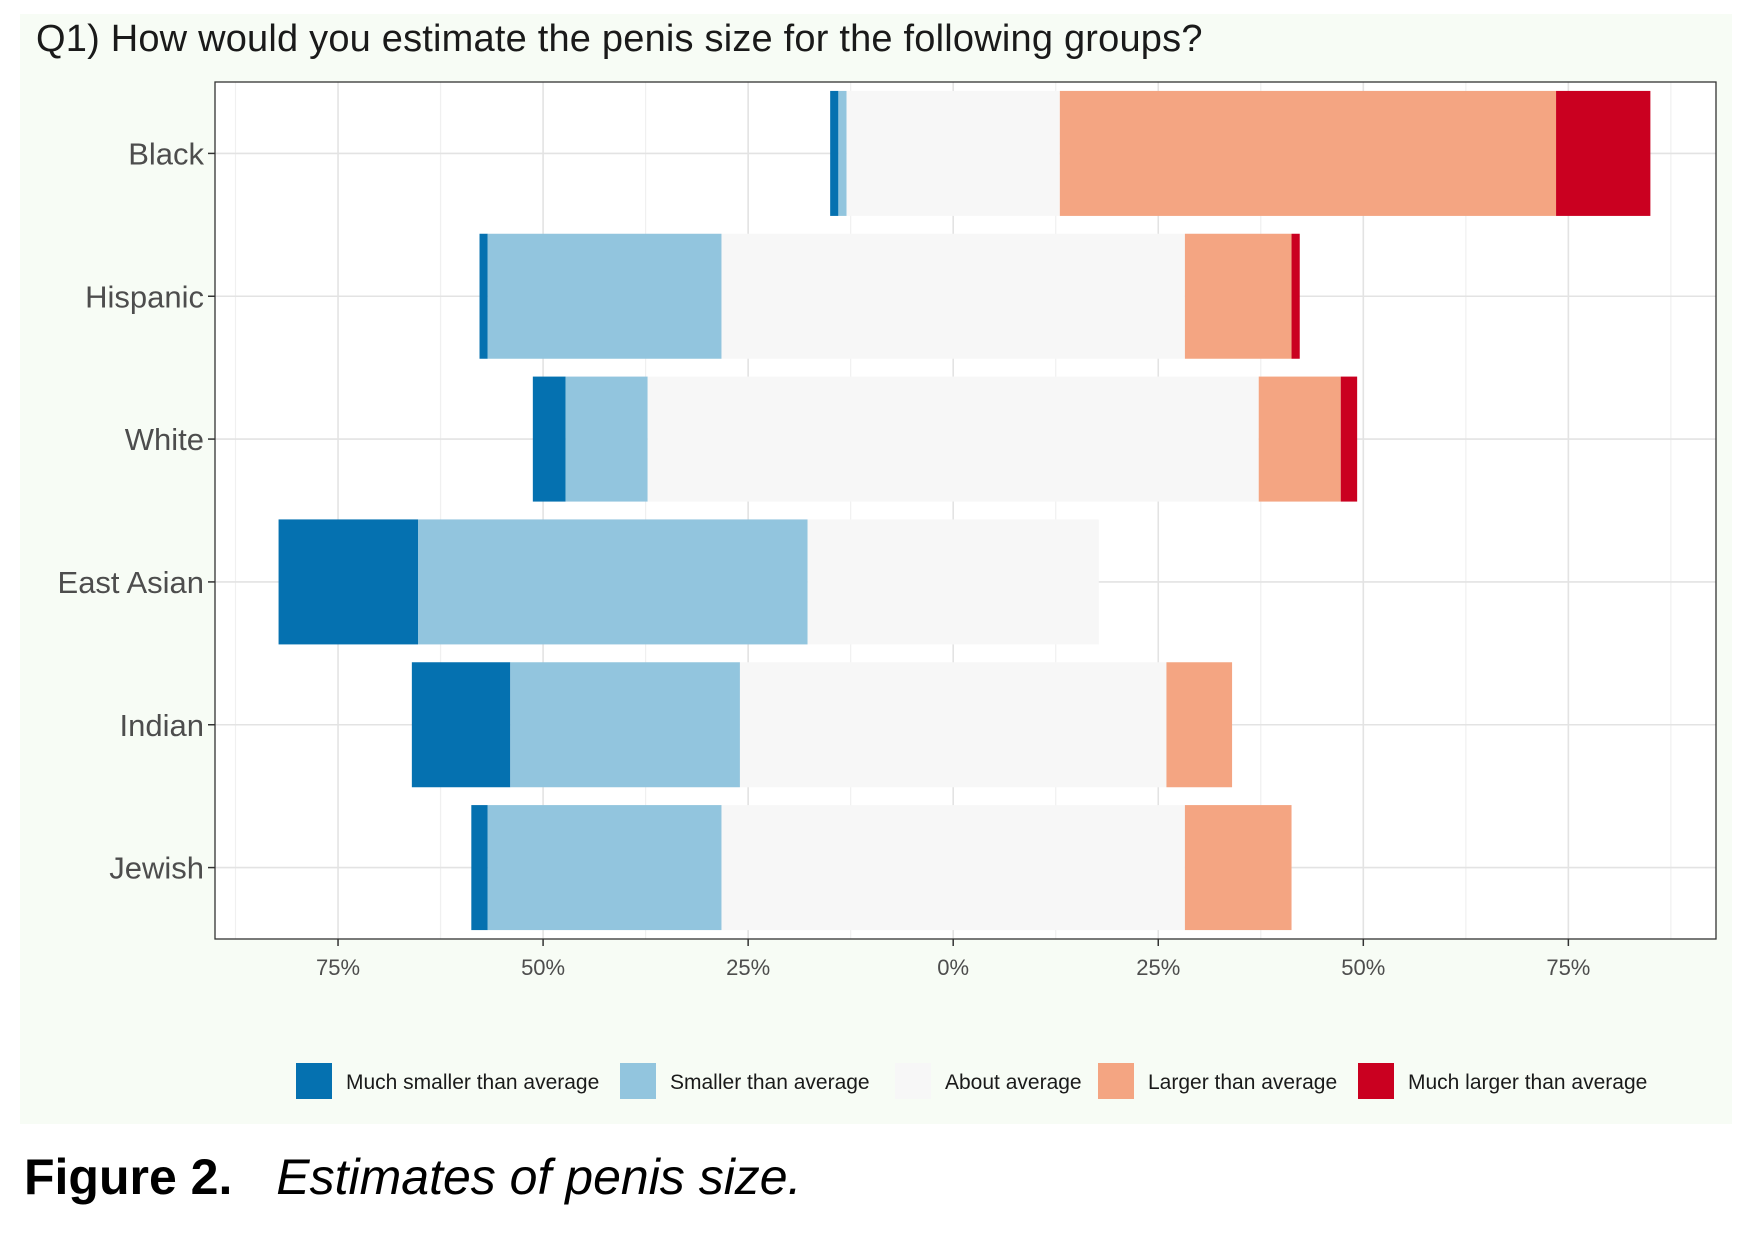  I want to click on figure-text: Estimates of penis size., so click(539, 1177).